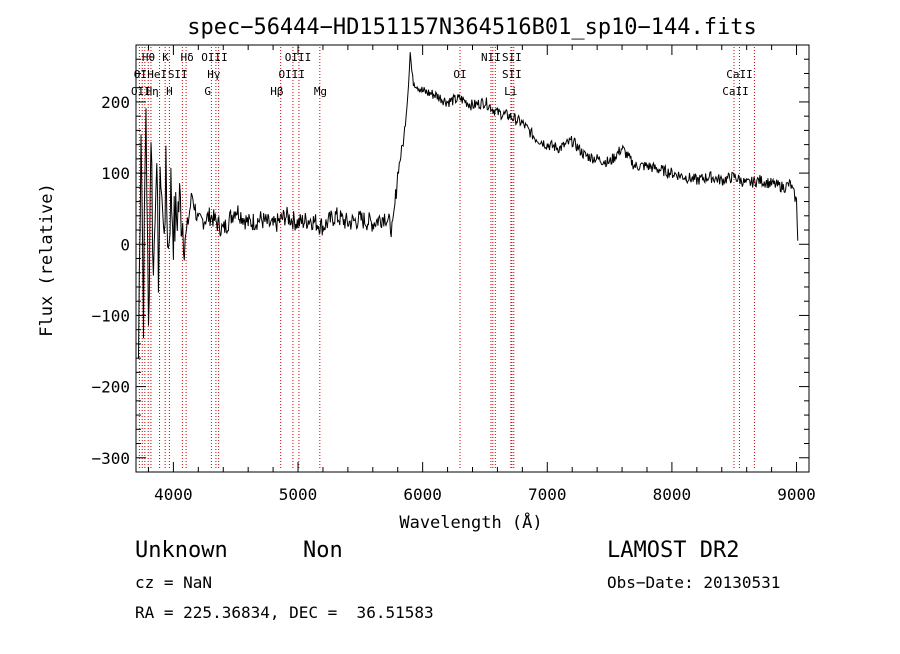  Describe the element at coordinates (672, 494) in the screenshot. I see `x-tick-label: 8000` at that location.